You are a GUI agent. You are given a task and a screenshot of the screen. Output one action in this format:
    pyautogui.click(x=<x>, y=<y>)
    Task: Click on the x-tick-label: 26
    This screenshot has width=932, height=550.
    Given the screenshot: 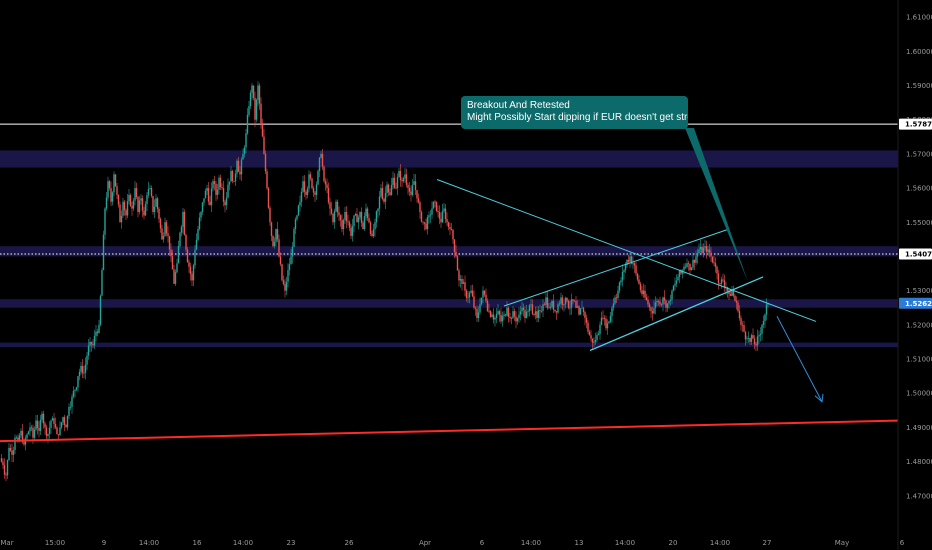 What is the action you would take?
    pyautogui.click(x=349, y=543)
    